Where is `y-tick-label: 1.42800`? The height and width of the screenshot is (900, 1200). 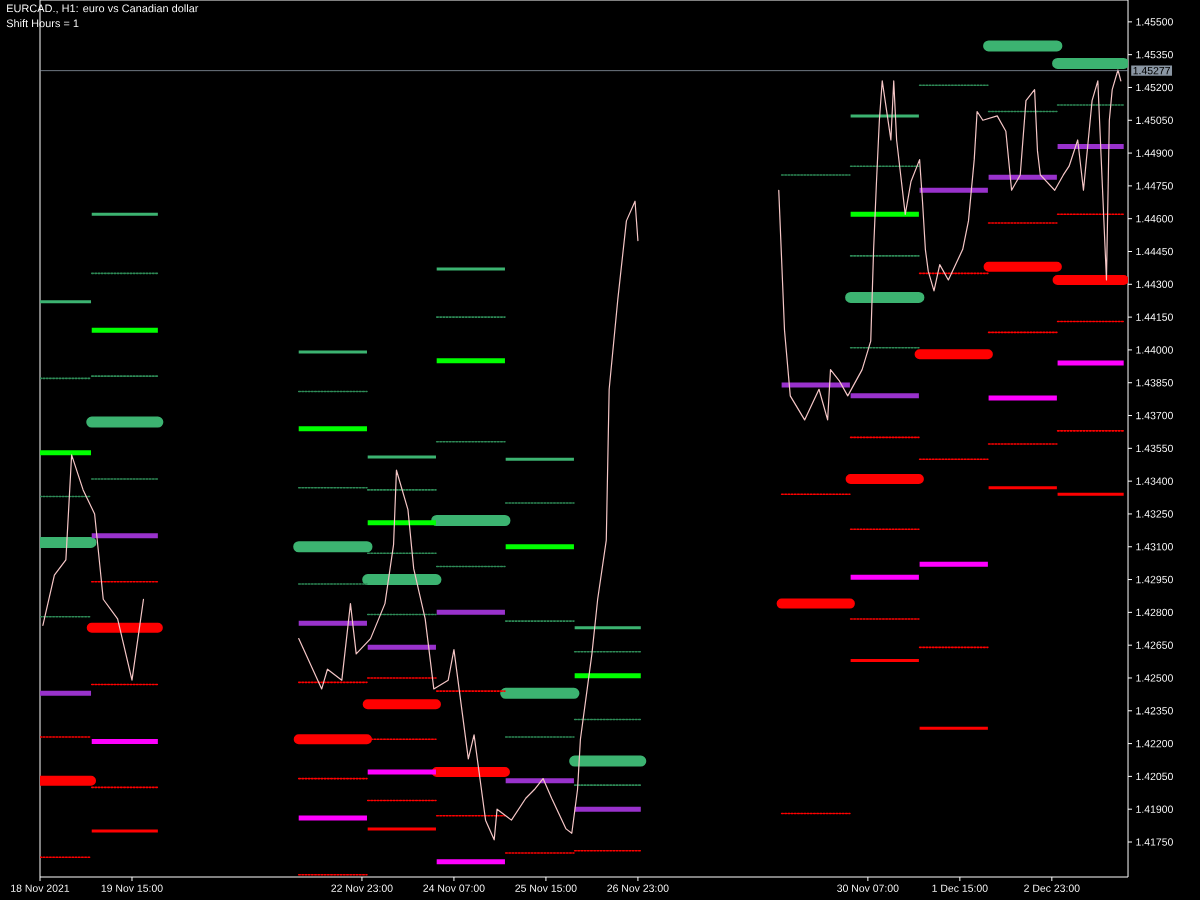
y-tick-label: 1.42800 is located at coordinates (1154, 612).